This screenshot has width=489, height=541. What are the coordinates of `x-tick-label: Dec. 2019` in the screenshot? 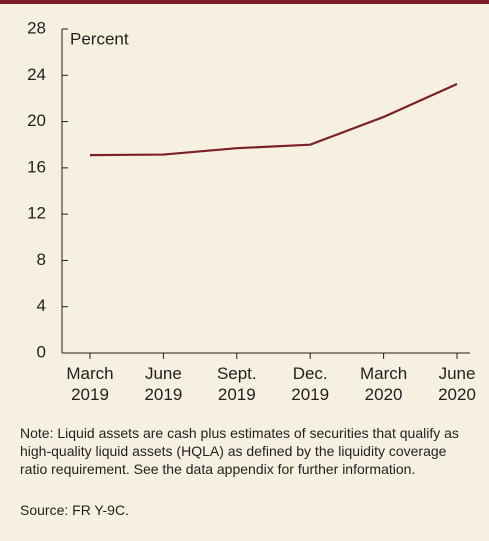 It's located at (310, 384).